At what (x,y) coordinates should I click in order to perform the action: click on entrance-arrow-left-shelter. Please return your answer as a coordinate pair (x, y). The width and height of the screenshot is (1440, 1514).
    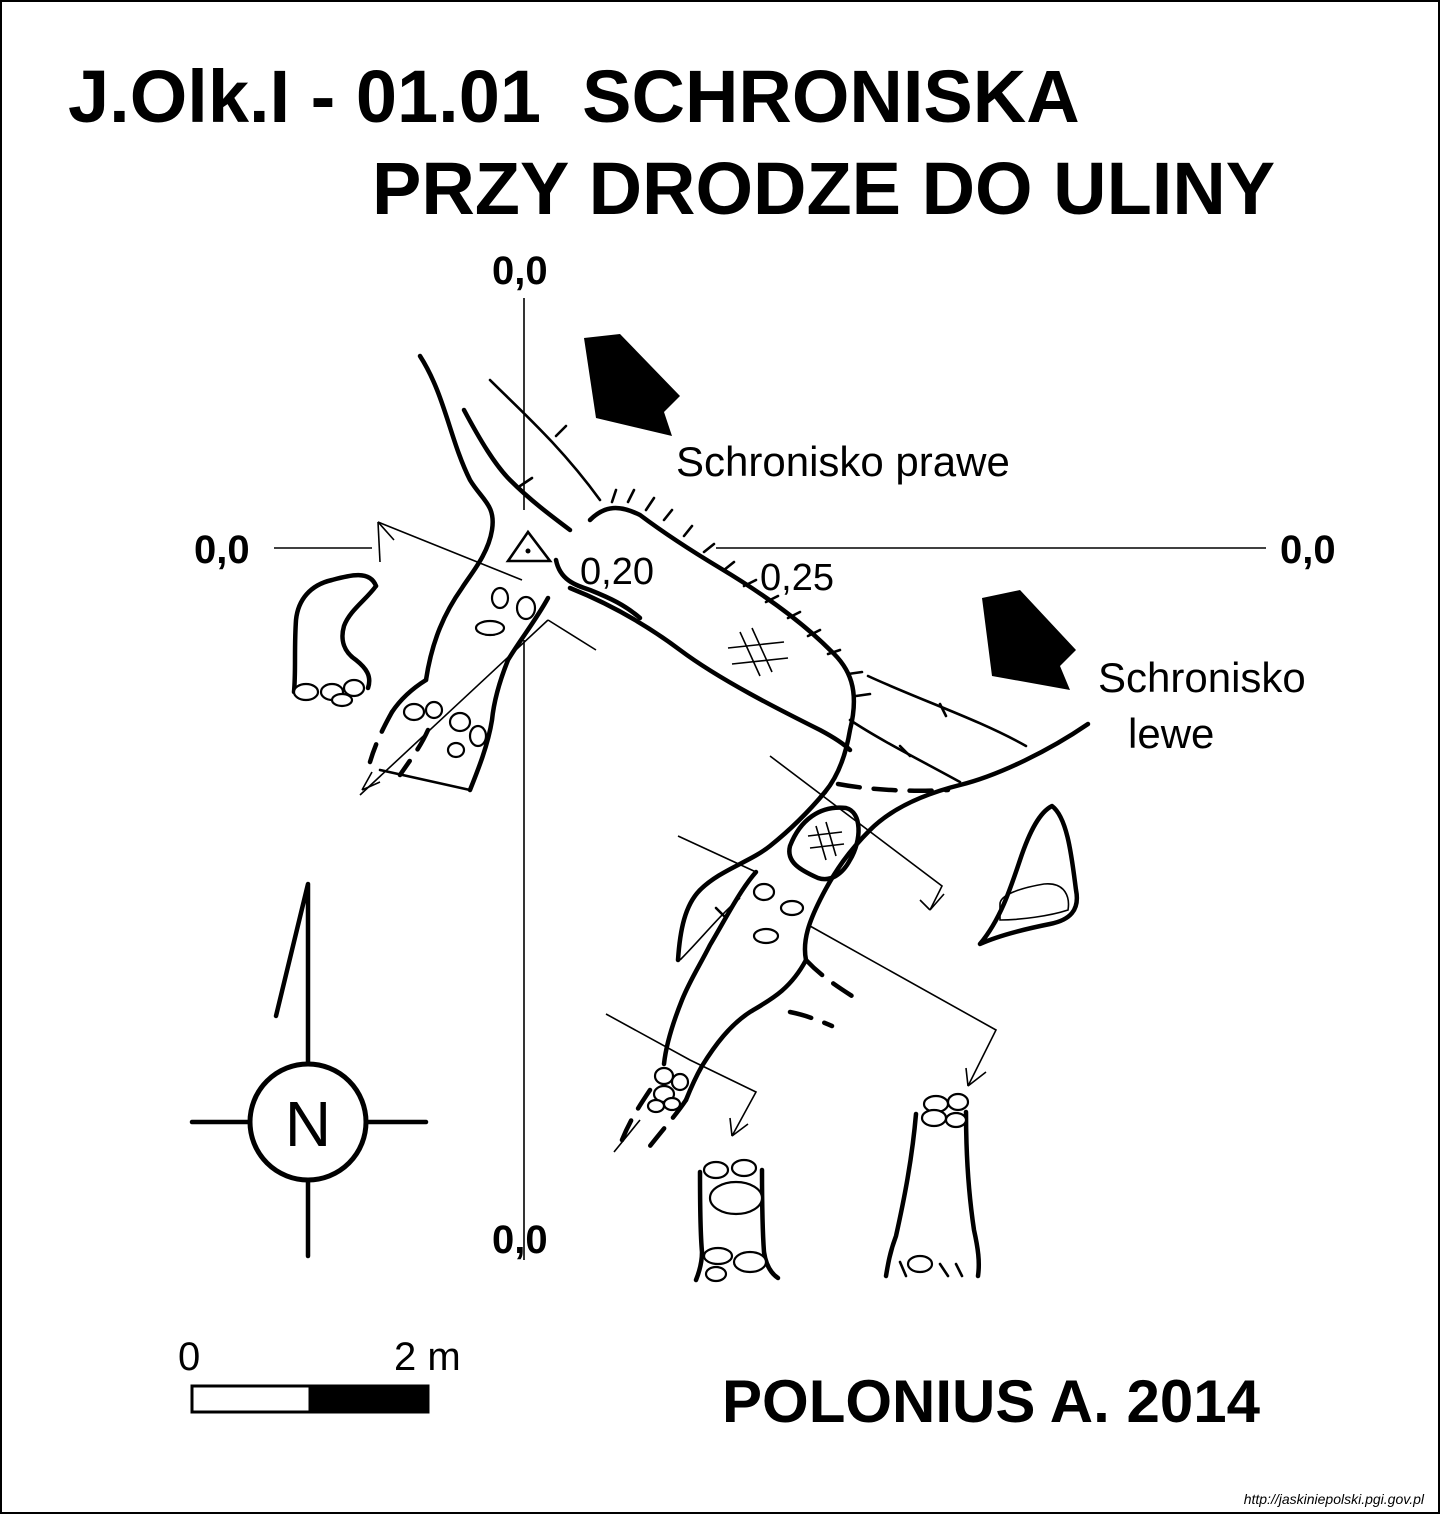
    Looking at the image, I should click on (1029, 640).